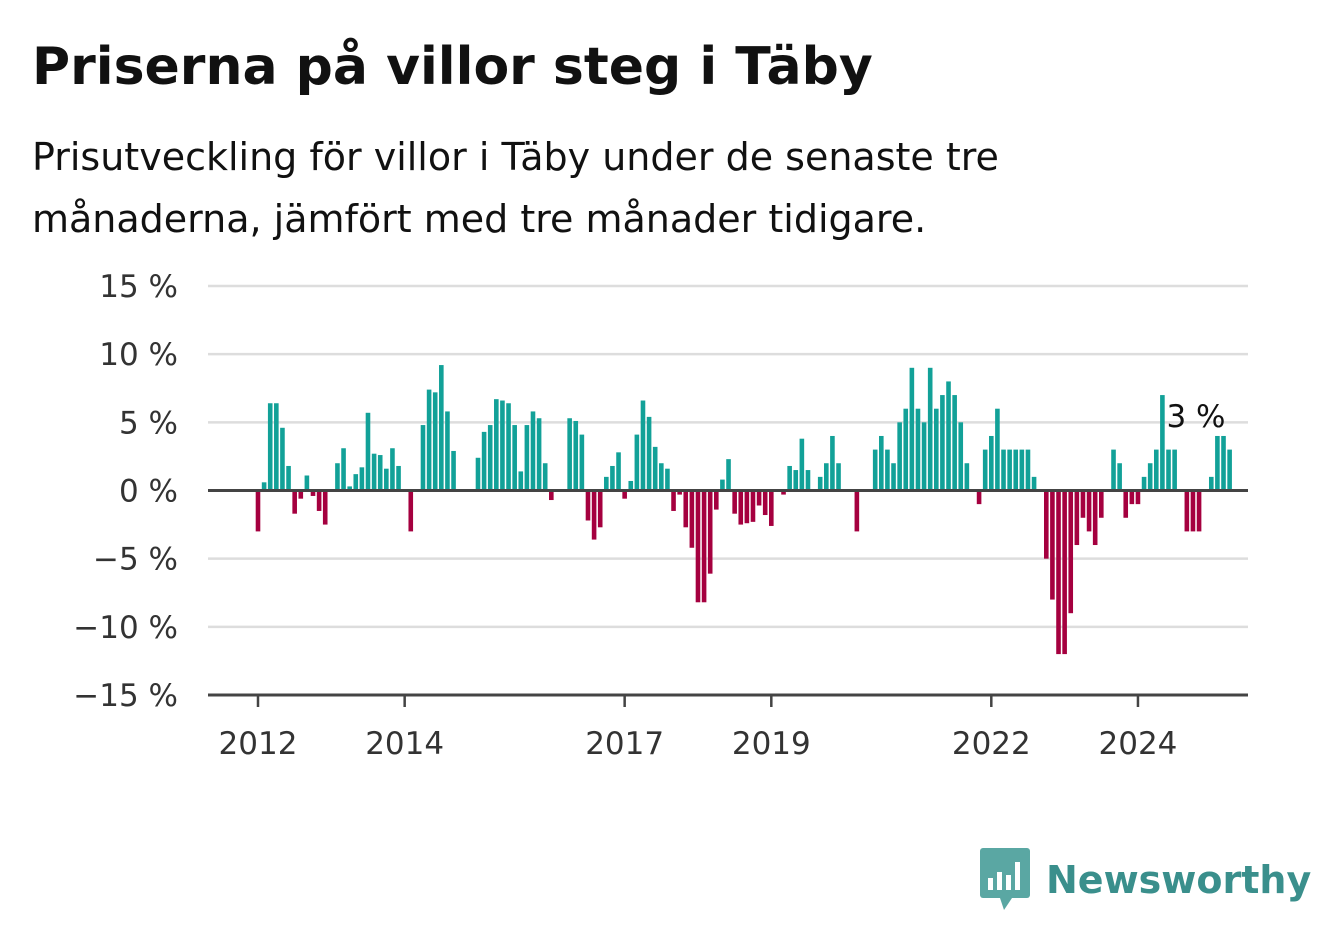 The image size is (1322, 939). I want to click on y-tick-label: −15 %, so click(125, 696).